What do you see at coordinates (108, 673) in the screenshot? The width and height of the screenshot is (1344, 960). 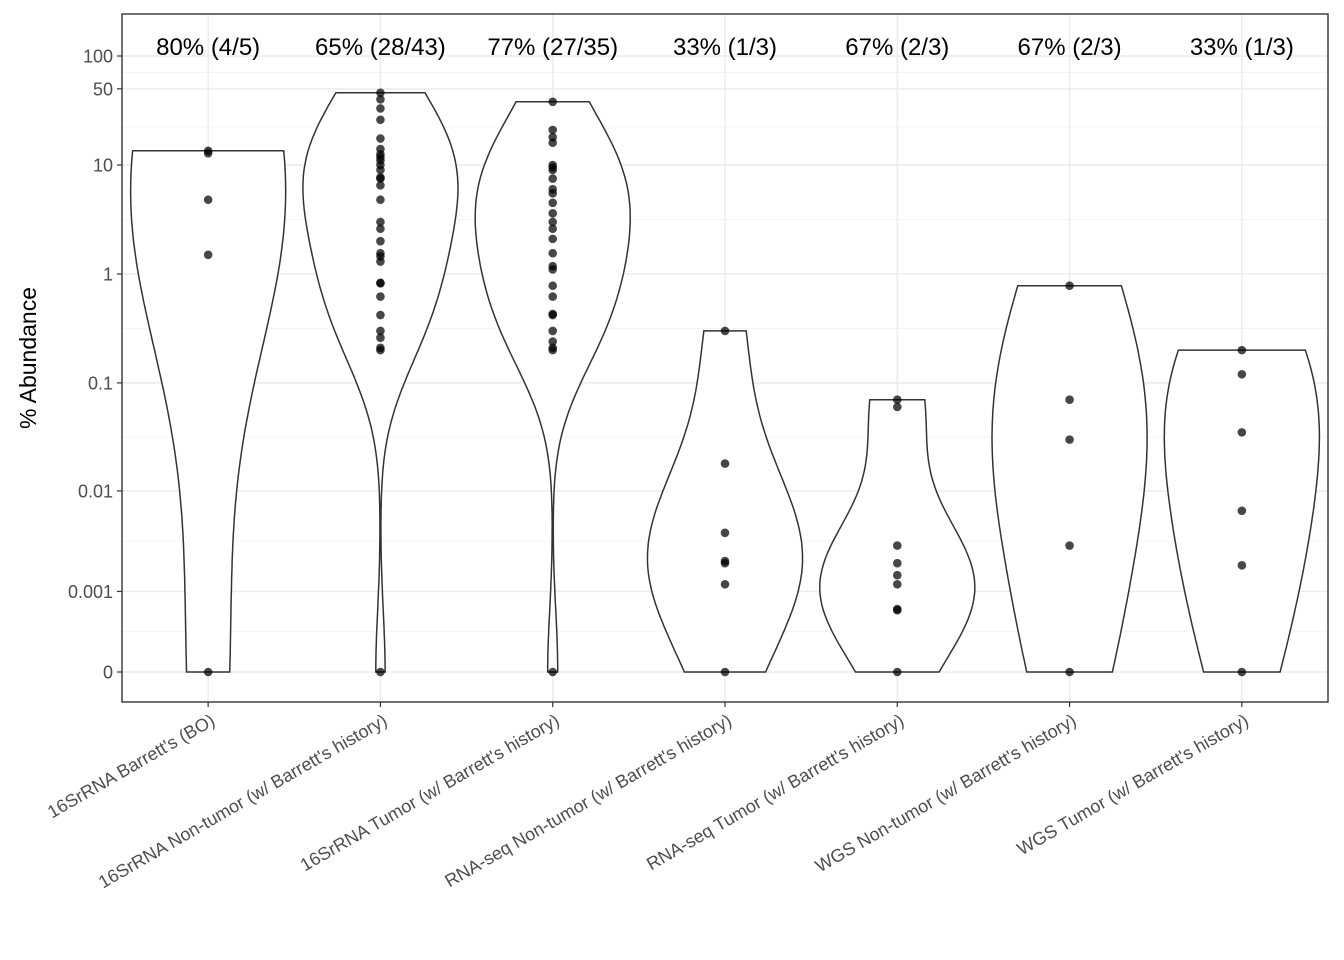 I see `y-tick-label: 0` at bounding box center [108, 673].